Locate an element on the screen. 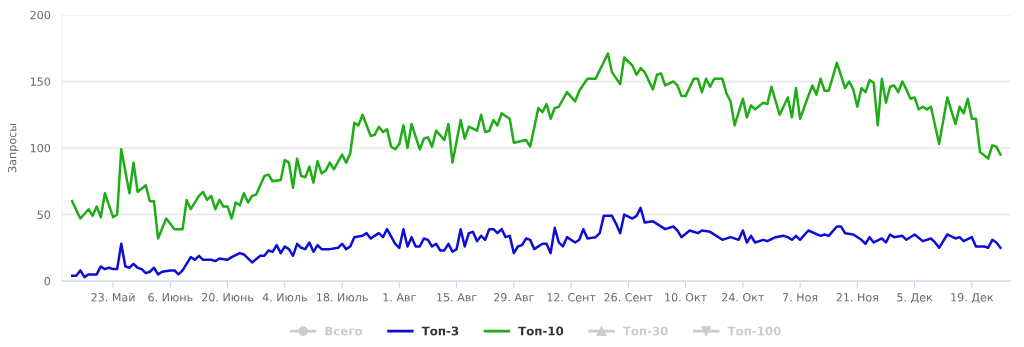 Image resolution: width=1024 pixels, height=347 pixels. x-tick-label: 18. Июль is located at coordinates (342, 297).